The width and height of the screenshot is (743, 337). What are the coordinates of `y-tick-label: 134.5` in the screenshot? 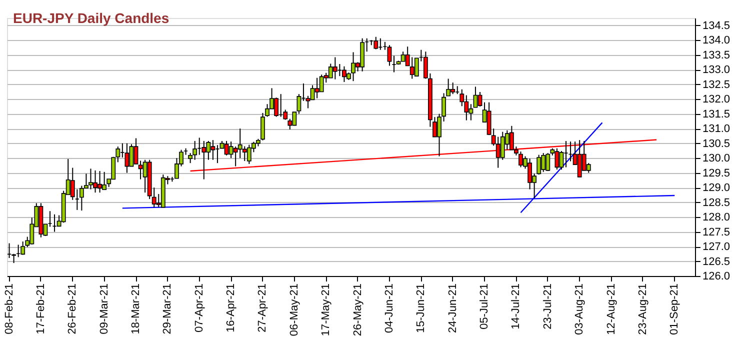 It's located at (716, 26).